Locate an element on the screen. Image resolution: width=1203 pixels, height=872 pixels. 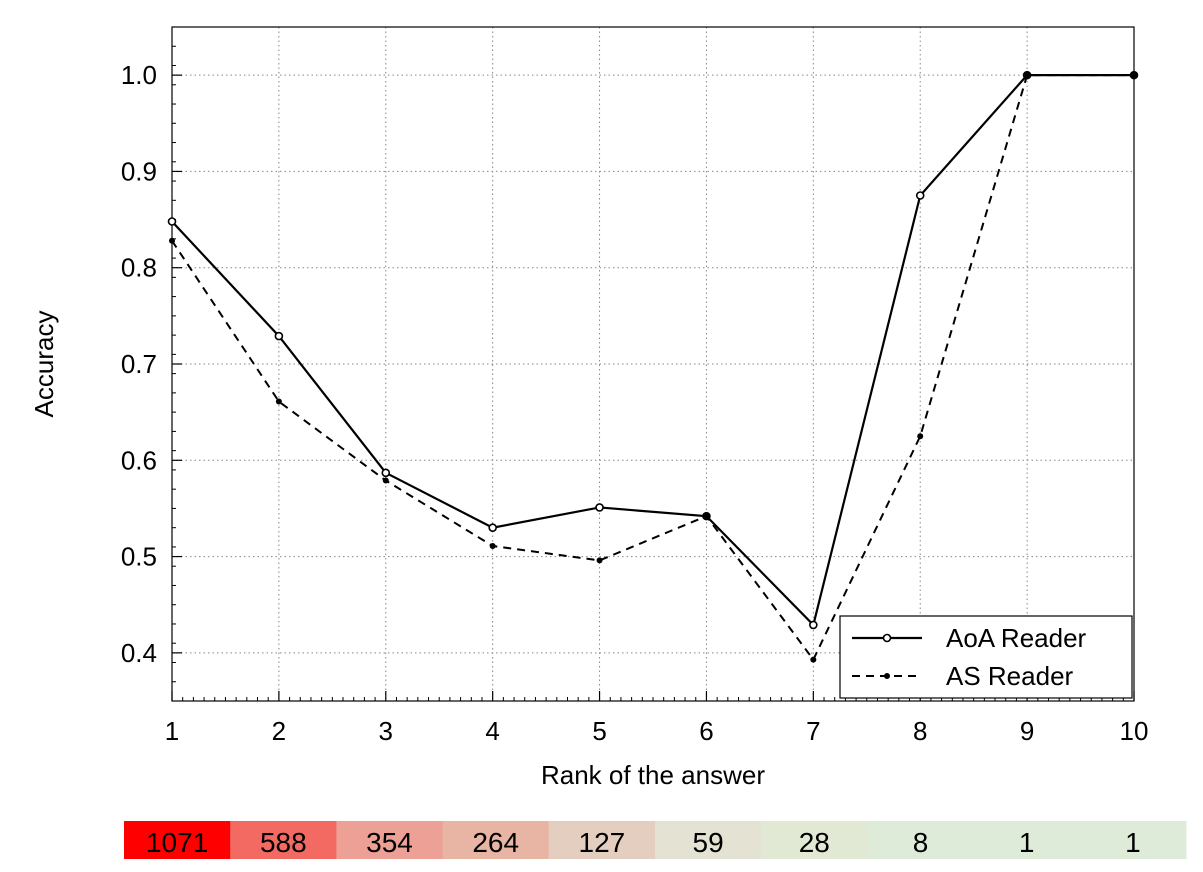
x-tick-label: 4 is located at coordinates (492, 731).